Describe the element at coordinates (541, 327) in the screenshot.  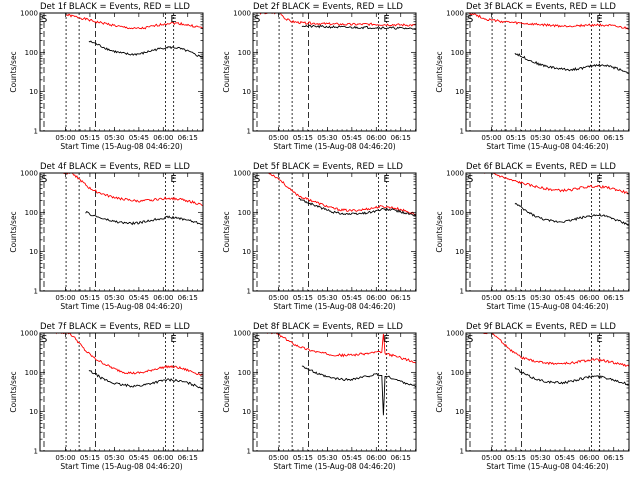
I see `panel-title: Det 9f BLACK = Events, RED = LLD` at that location.